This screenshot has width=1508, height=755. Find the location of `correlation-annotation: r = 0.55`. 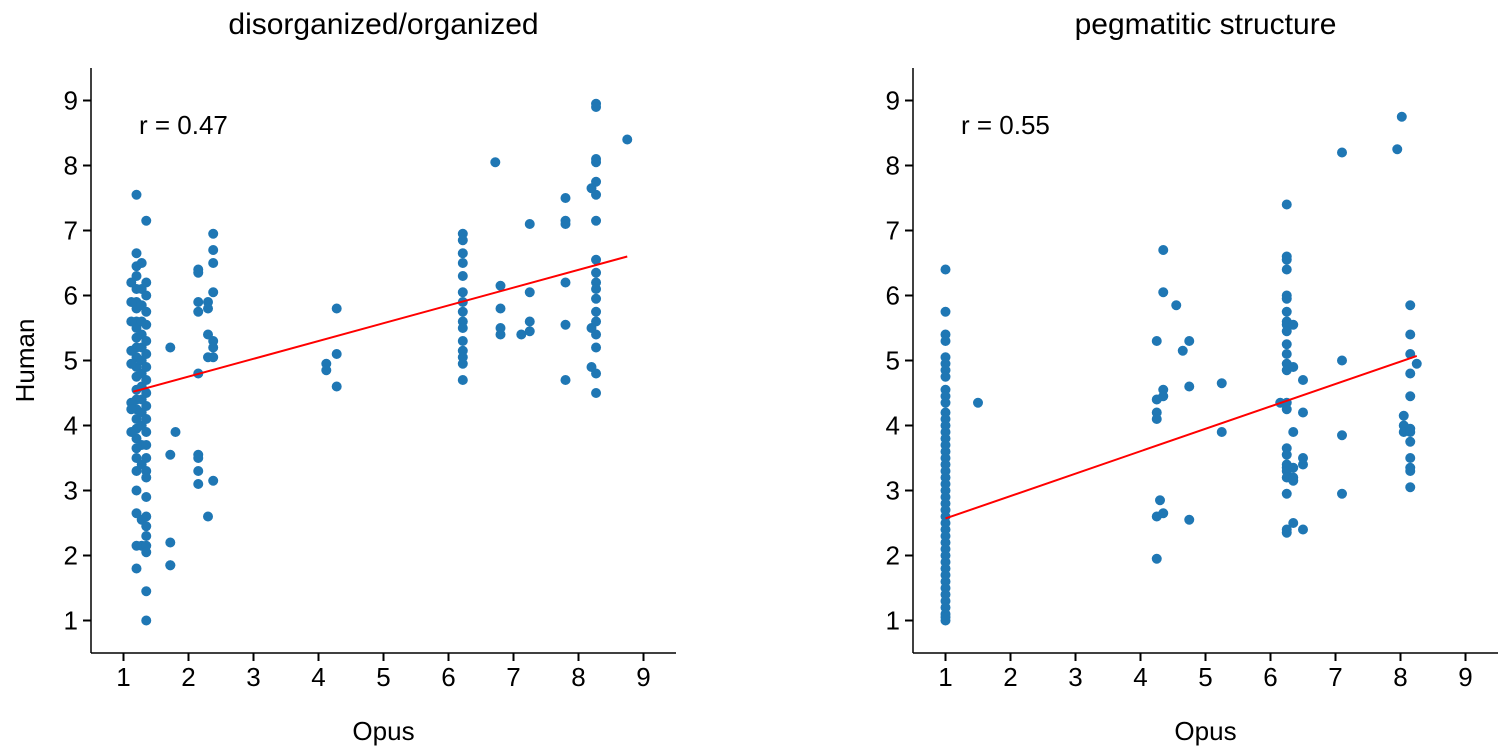

correlation-annotation: r = 0.55 is located at coordinates (1005, 125).